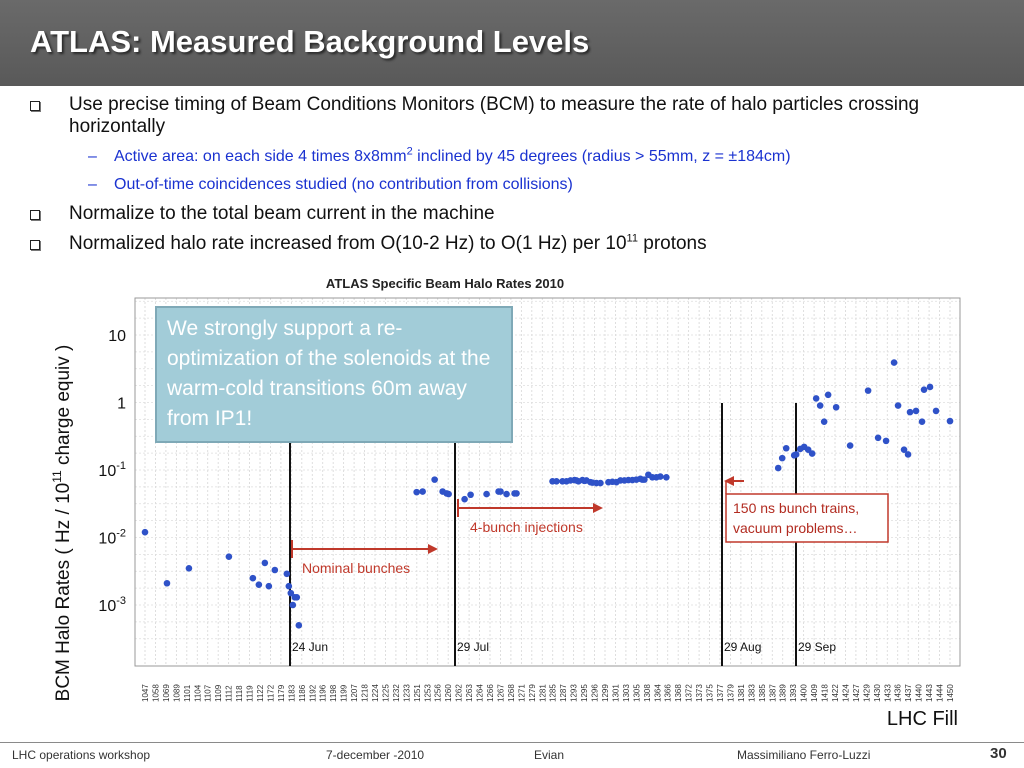 This screenshot has height=768, width=1024. What do you see at coordinates (553, 693) in the screenshot?
I see `x-tick-label: 1285` at bounding box center [553, 693].